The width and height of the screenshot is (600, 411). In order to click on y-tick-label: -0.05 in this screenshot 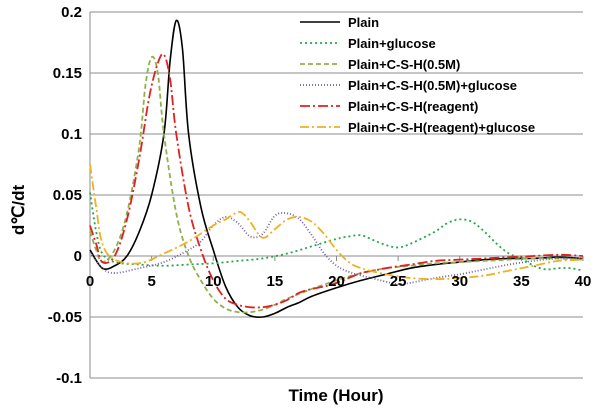, I will do `click(65, 317)`.